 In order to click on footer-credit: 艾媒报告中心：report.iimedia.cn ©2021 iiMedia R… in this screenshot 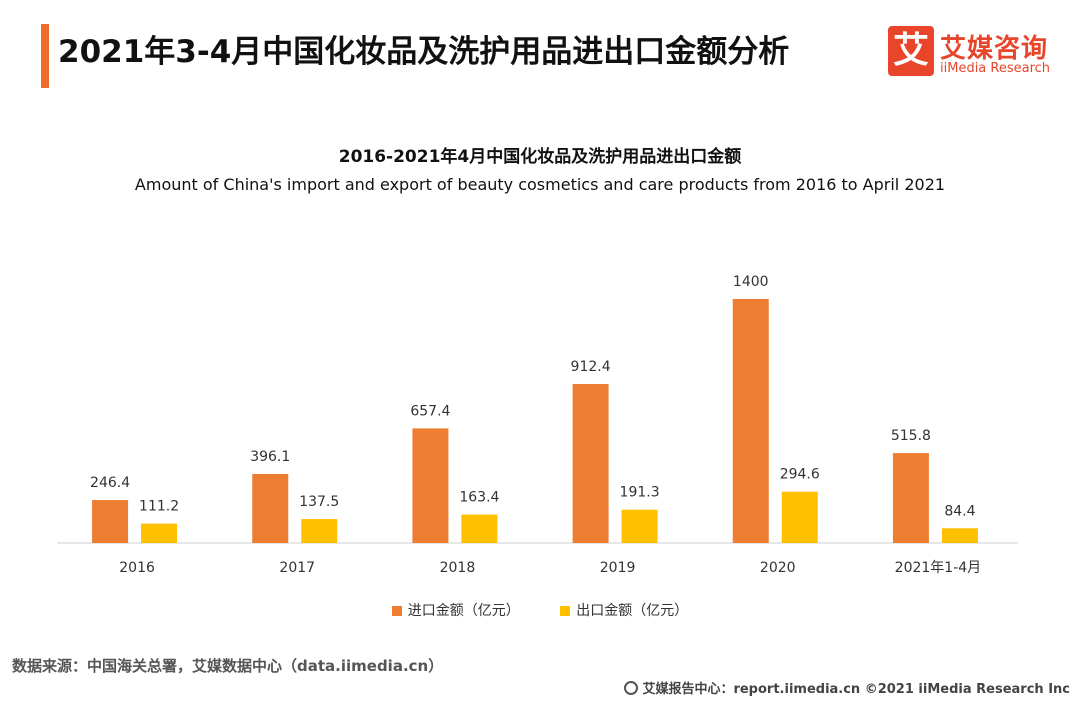, I will do `click(847, 687)`.